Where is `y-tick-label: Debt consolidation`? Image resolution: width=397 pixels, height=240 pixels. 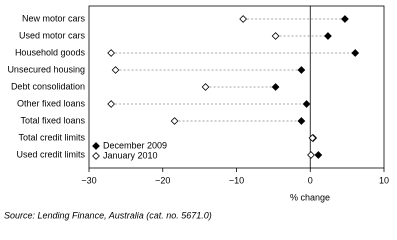 y-tick-label: Debt consolidation is located at coordinates (48, 86).